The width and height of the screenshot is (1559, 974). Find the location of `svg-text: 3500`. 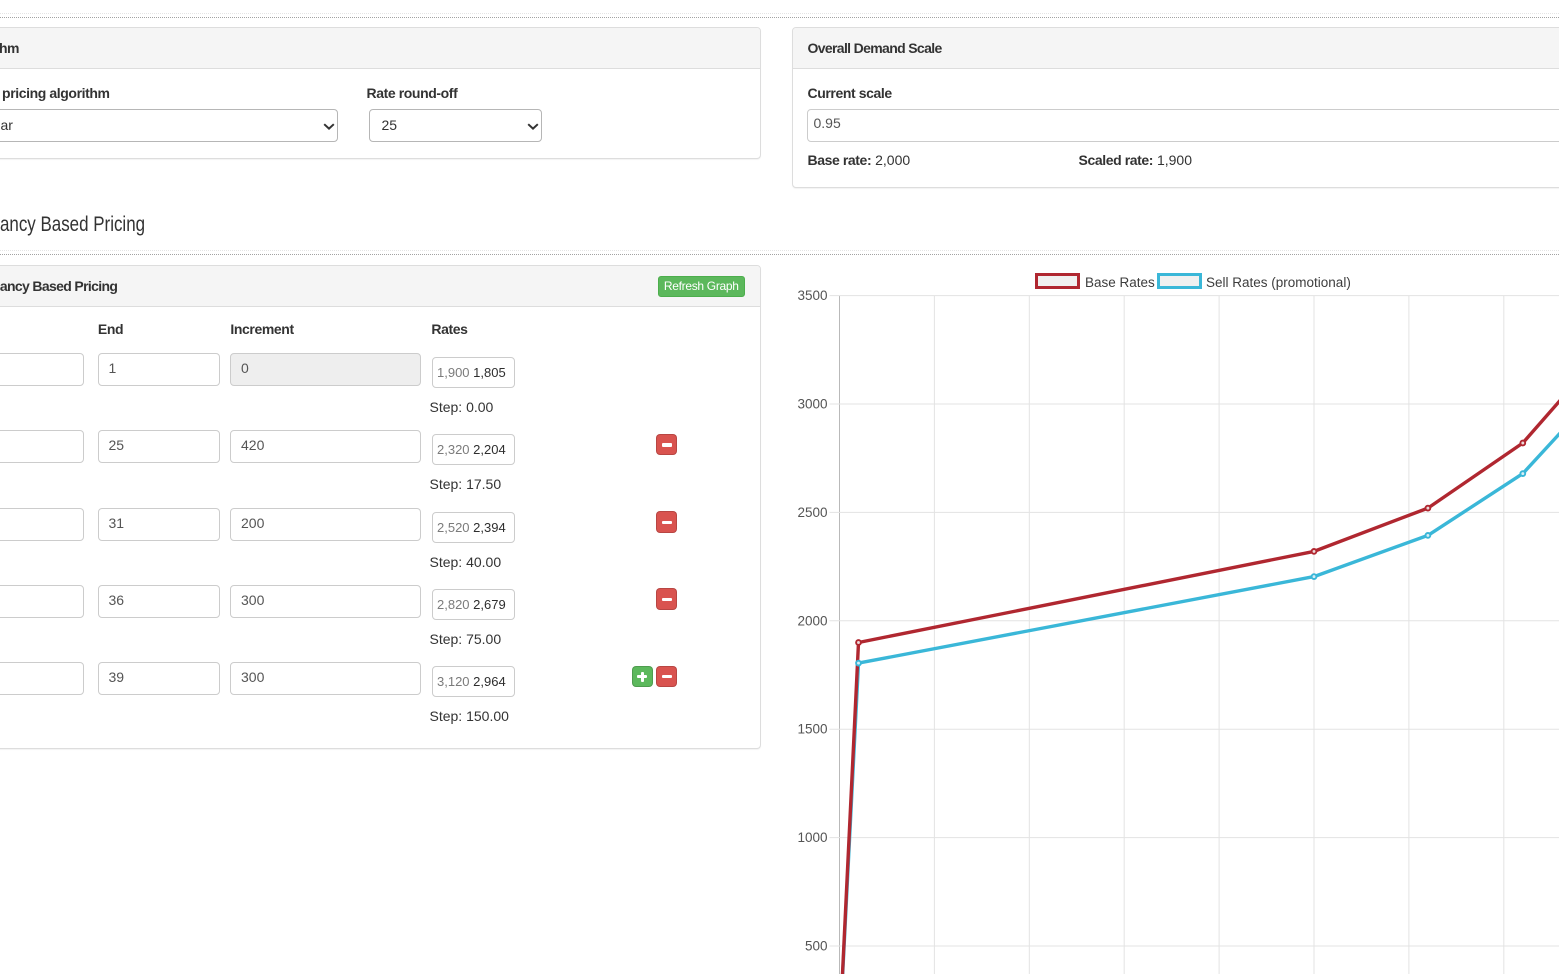

svg-text: 3500 is located at coordinates (812, 295).